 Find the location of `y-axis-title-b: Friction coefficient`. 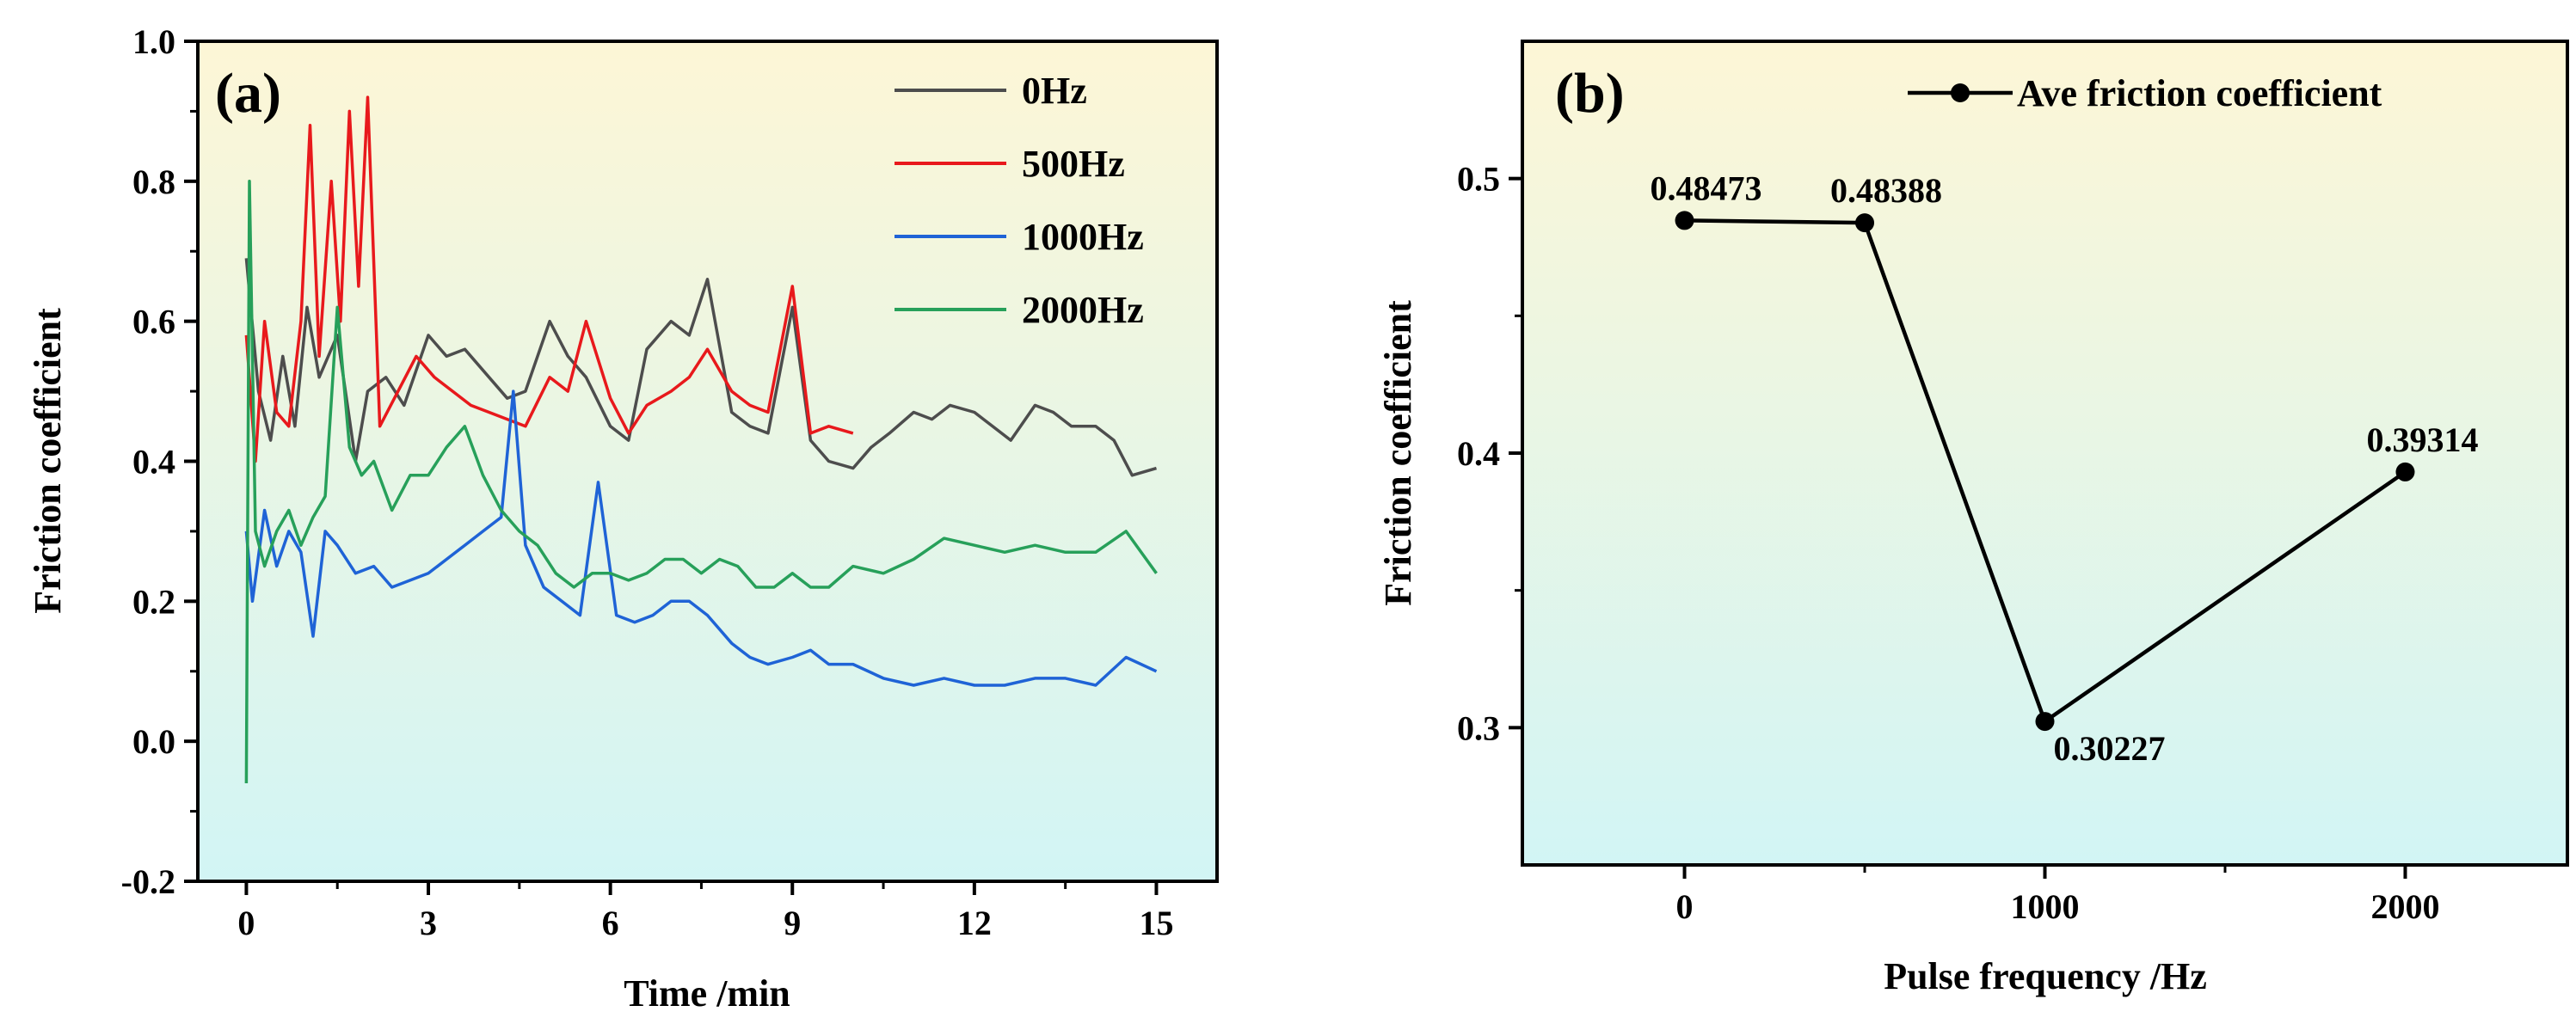

y-axis-title-b: Friction coefficient is located at coordinates (1398, 453).